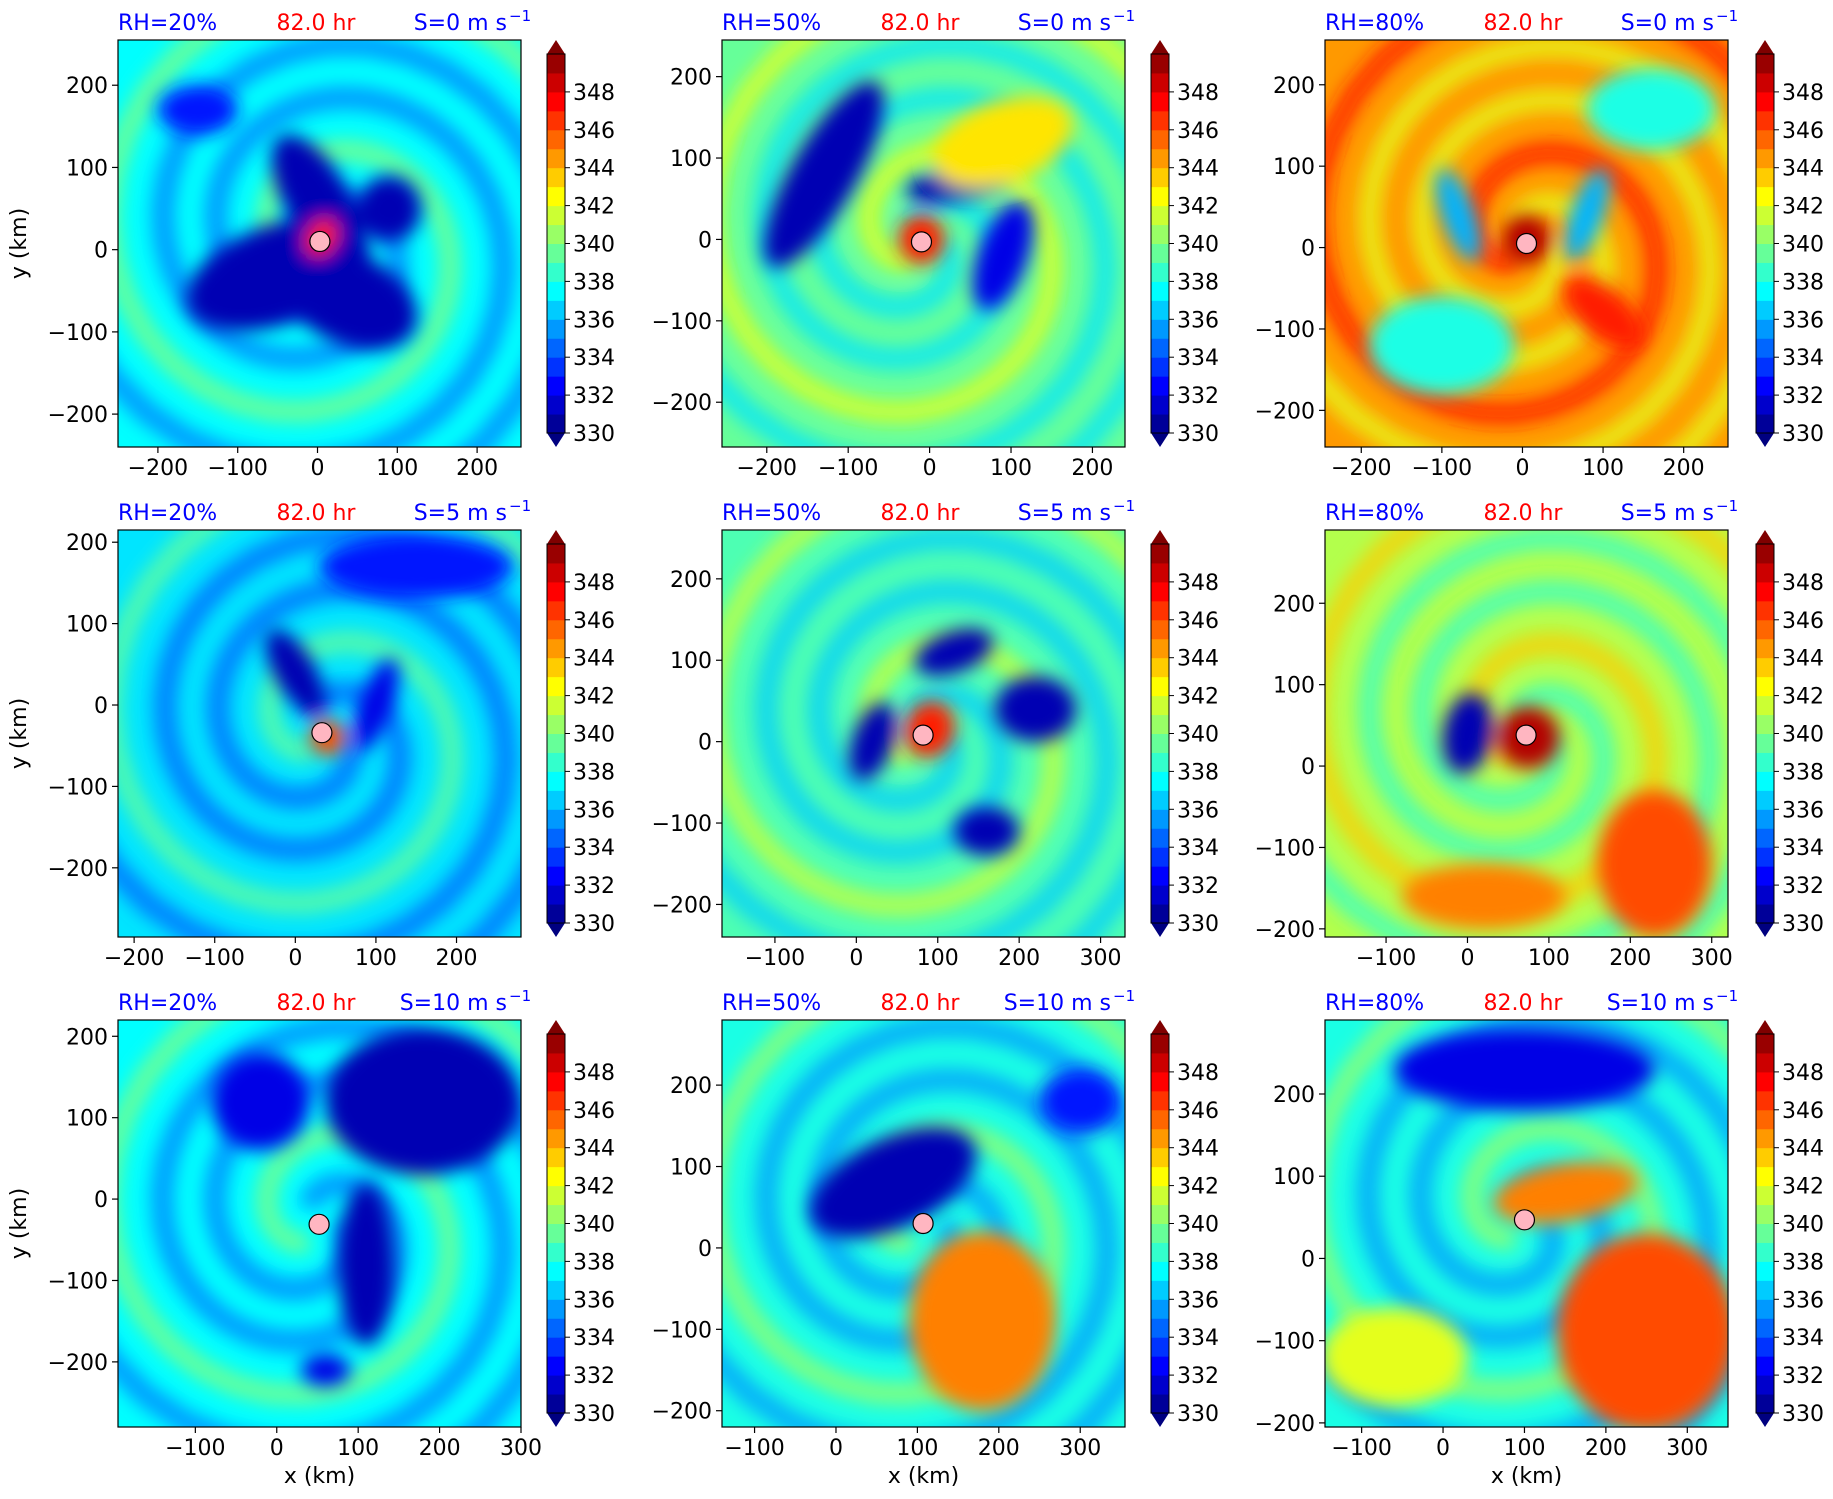  What do you see at coordinates (1198, 697) in the screenshot?
I see `colorbar-tick-label: 342` at bounding box center [1198, 697].